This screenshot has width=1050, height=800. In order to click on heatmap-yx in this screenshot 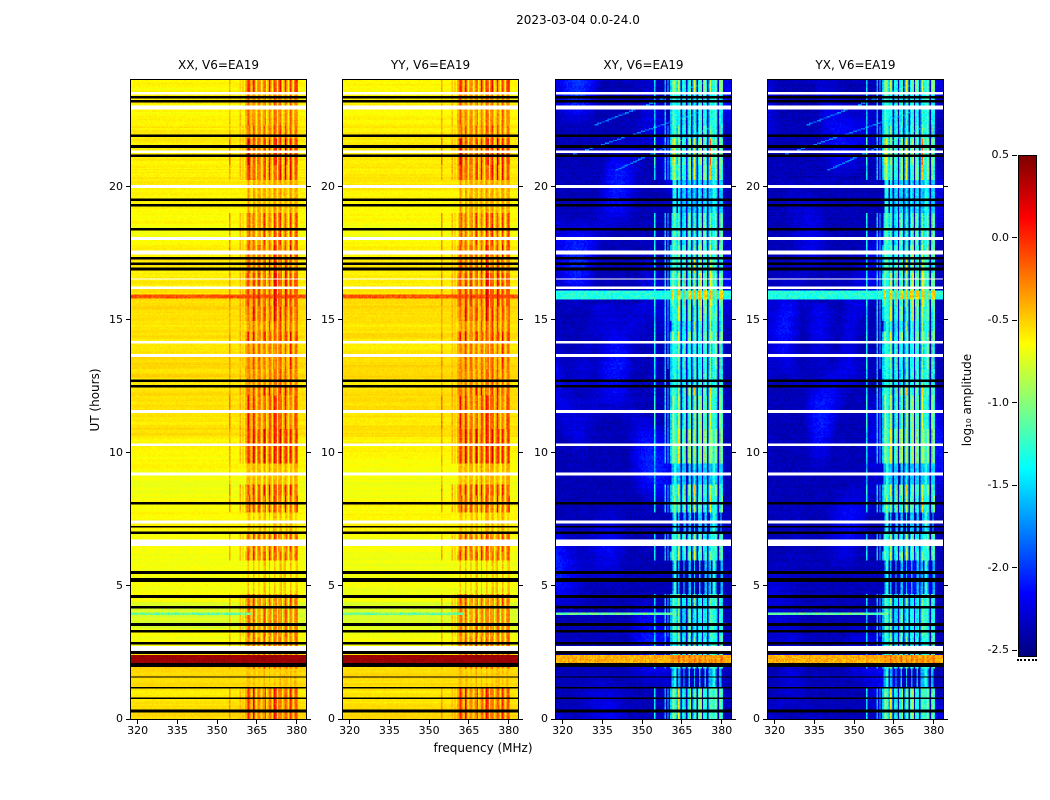, I will do `click(855, 399)`.